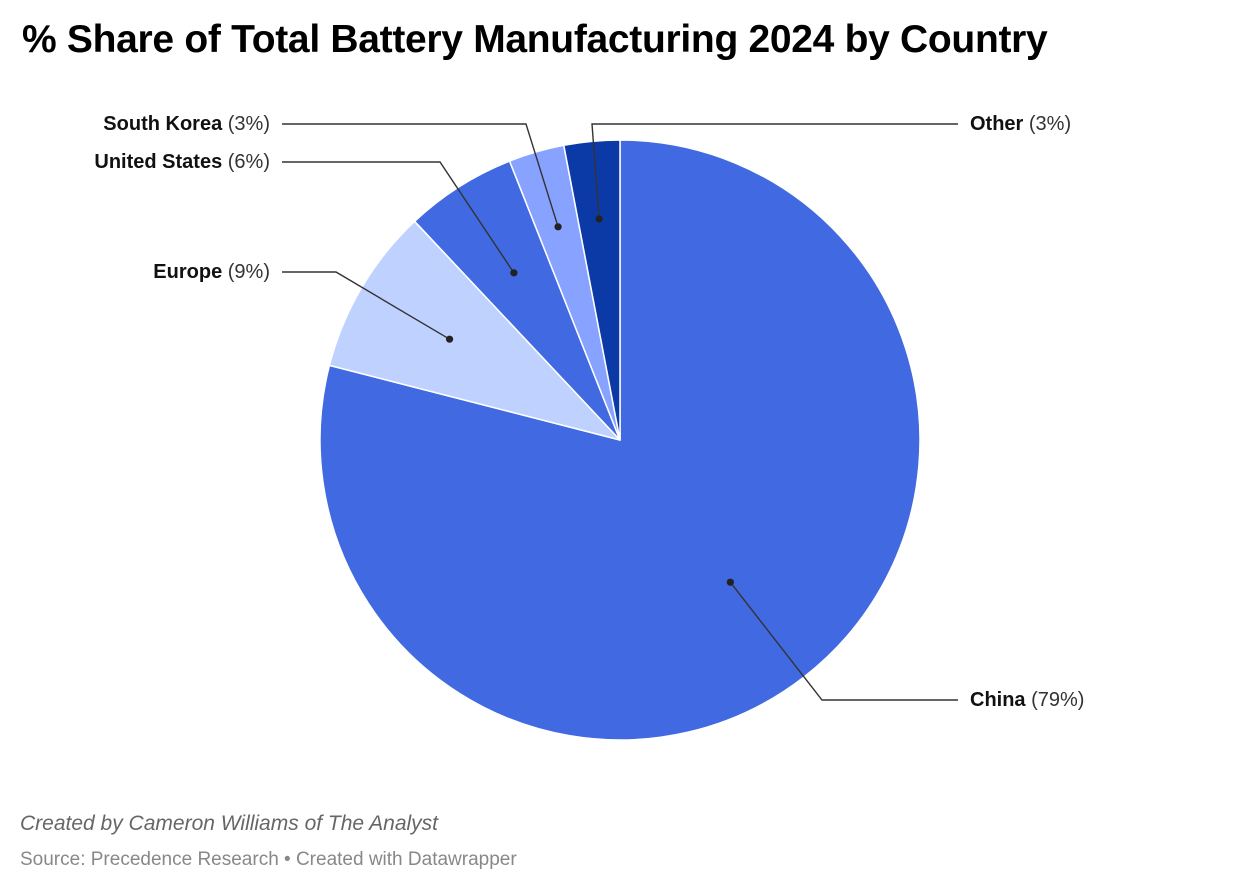 This screenshot has width=1240, height=894. What do you see at coordinates (843, 641) in the screenshot?
I see `leader-line-china` at bounding box center [843, 641].